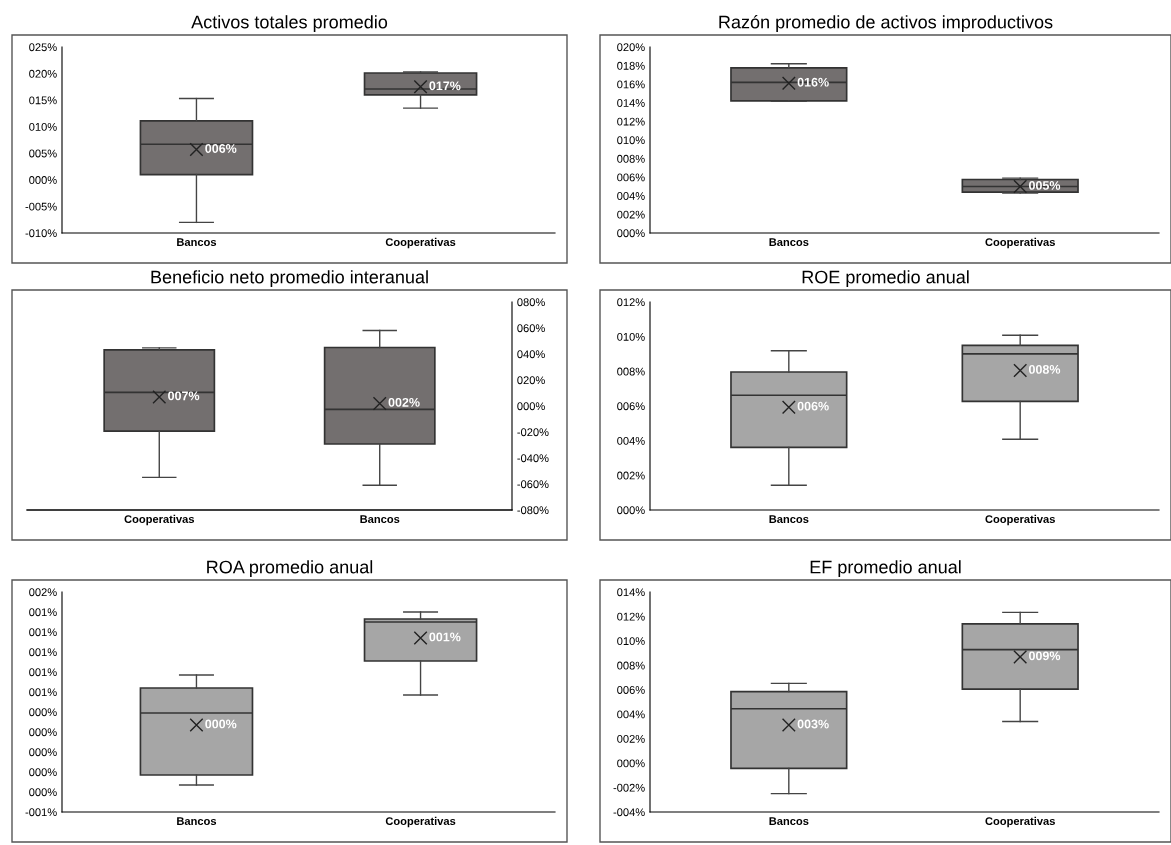  Describe the element at coordinates (289, 23) in the screenshot. I see `chart-title: Activos totales promedio` at that location.